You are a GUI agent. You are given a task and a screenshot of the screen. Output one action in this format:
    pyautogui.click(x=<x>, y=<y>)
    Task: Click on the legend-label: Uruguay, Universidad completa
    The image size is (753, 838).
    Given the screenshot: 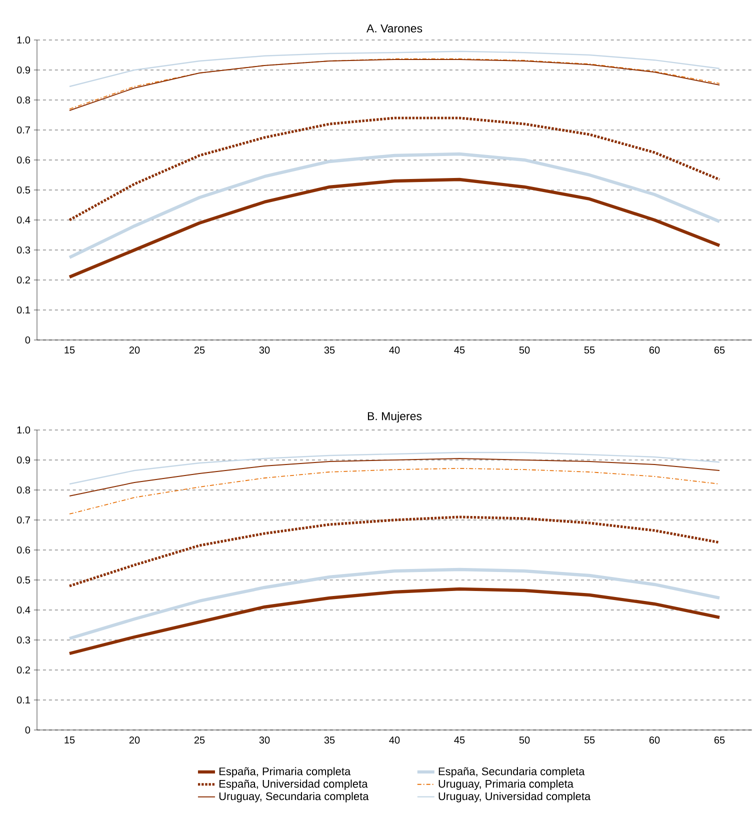 What is the action you would take?
    pyautogui.click(x=514, y=797)
    